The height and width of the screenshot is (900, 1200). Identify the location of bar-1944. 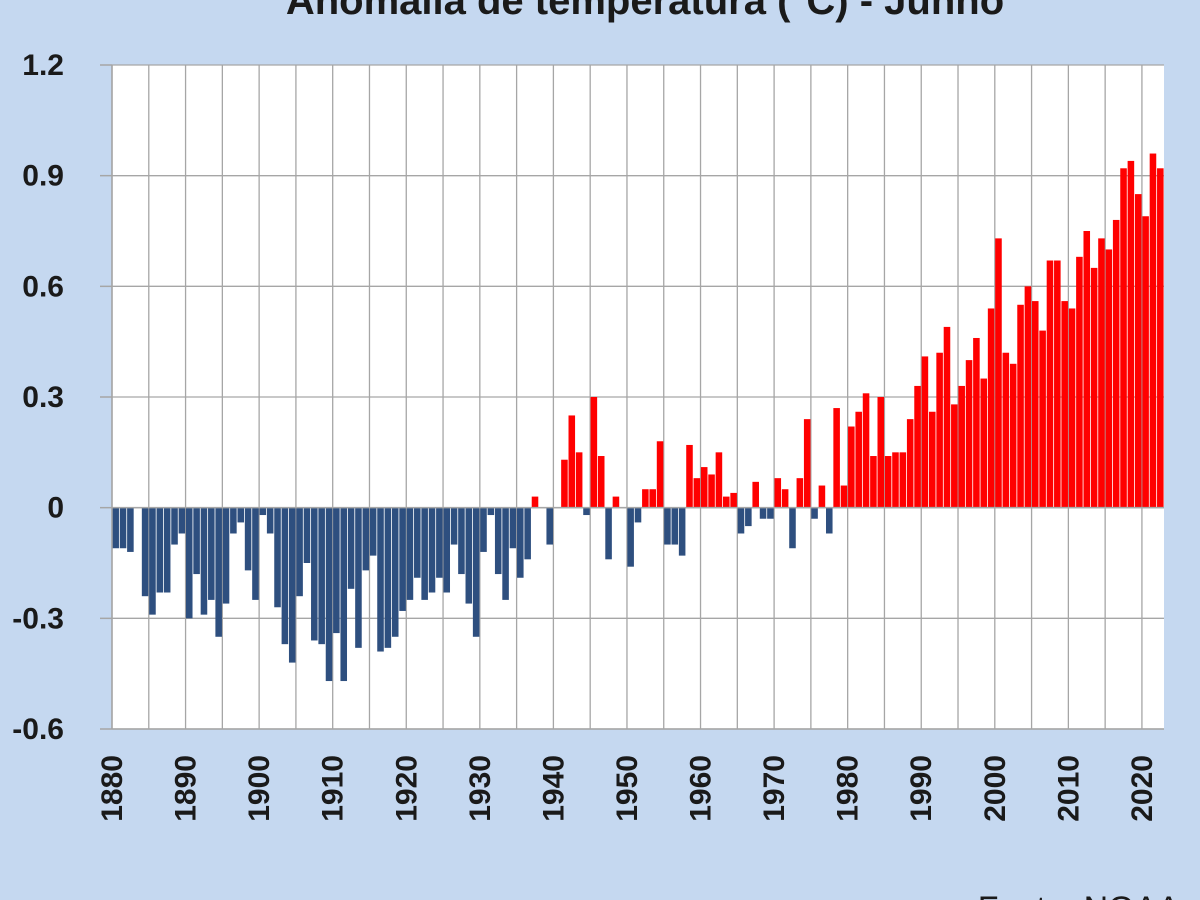
(586, 511).